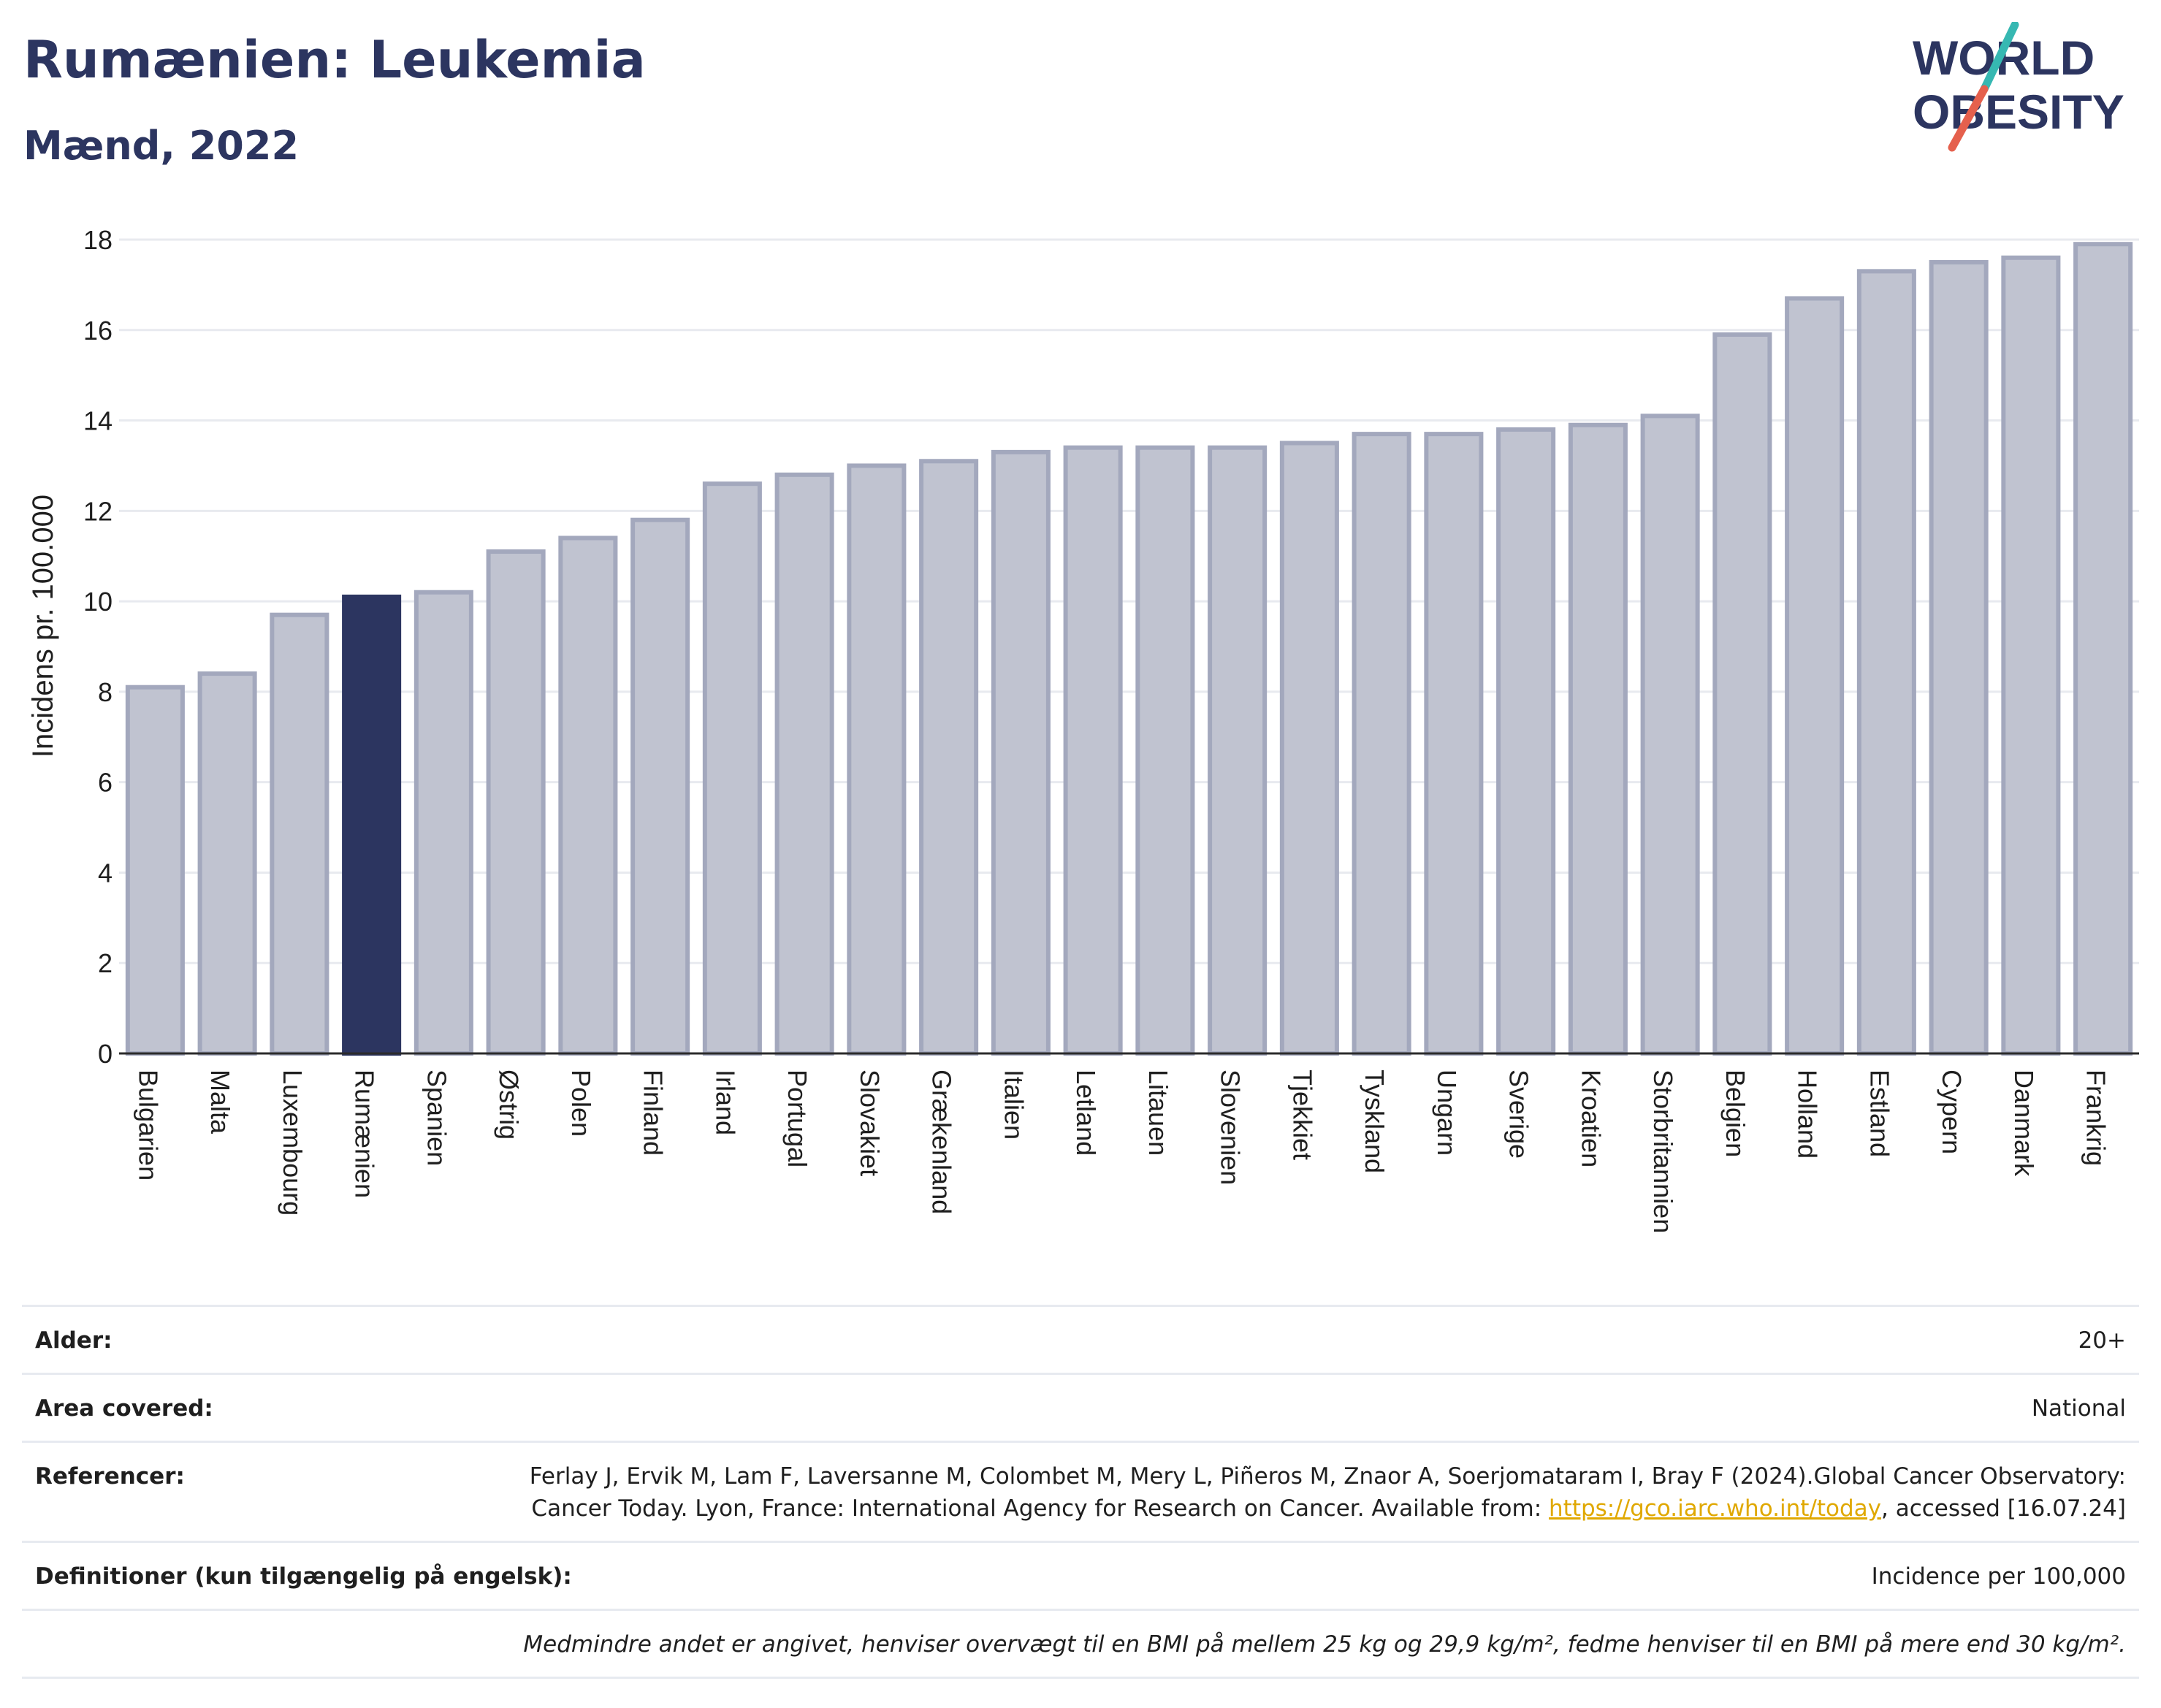 The image size is (2161, 1708). What do you see at coordinates (43, 626) in the screenshot?
I see `y-axis-title: Incidens pr. 100.000` at bounding box center [43, 626].